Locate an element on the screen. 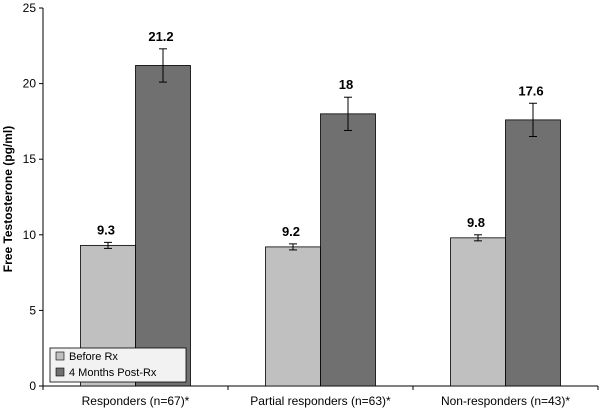 This screenshot has width=600, height=408. x-category-label: Responders (n=67)* is located at coordinates (136, 401).